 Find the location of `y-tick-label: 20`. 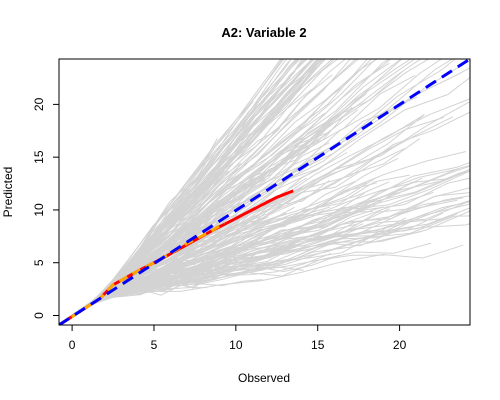

y-tick-label: 20 is located at coordinates (39, 104).